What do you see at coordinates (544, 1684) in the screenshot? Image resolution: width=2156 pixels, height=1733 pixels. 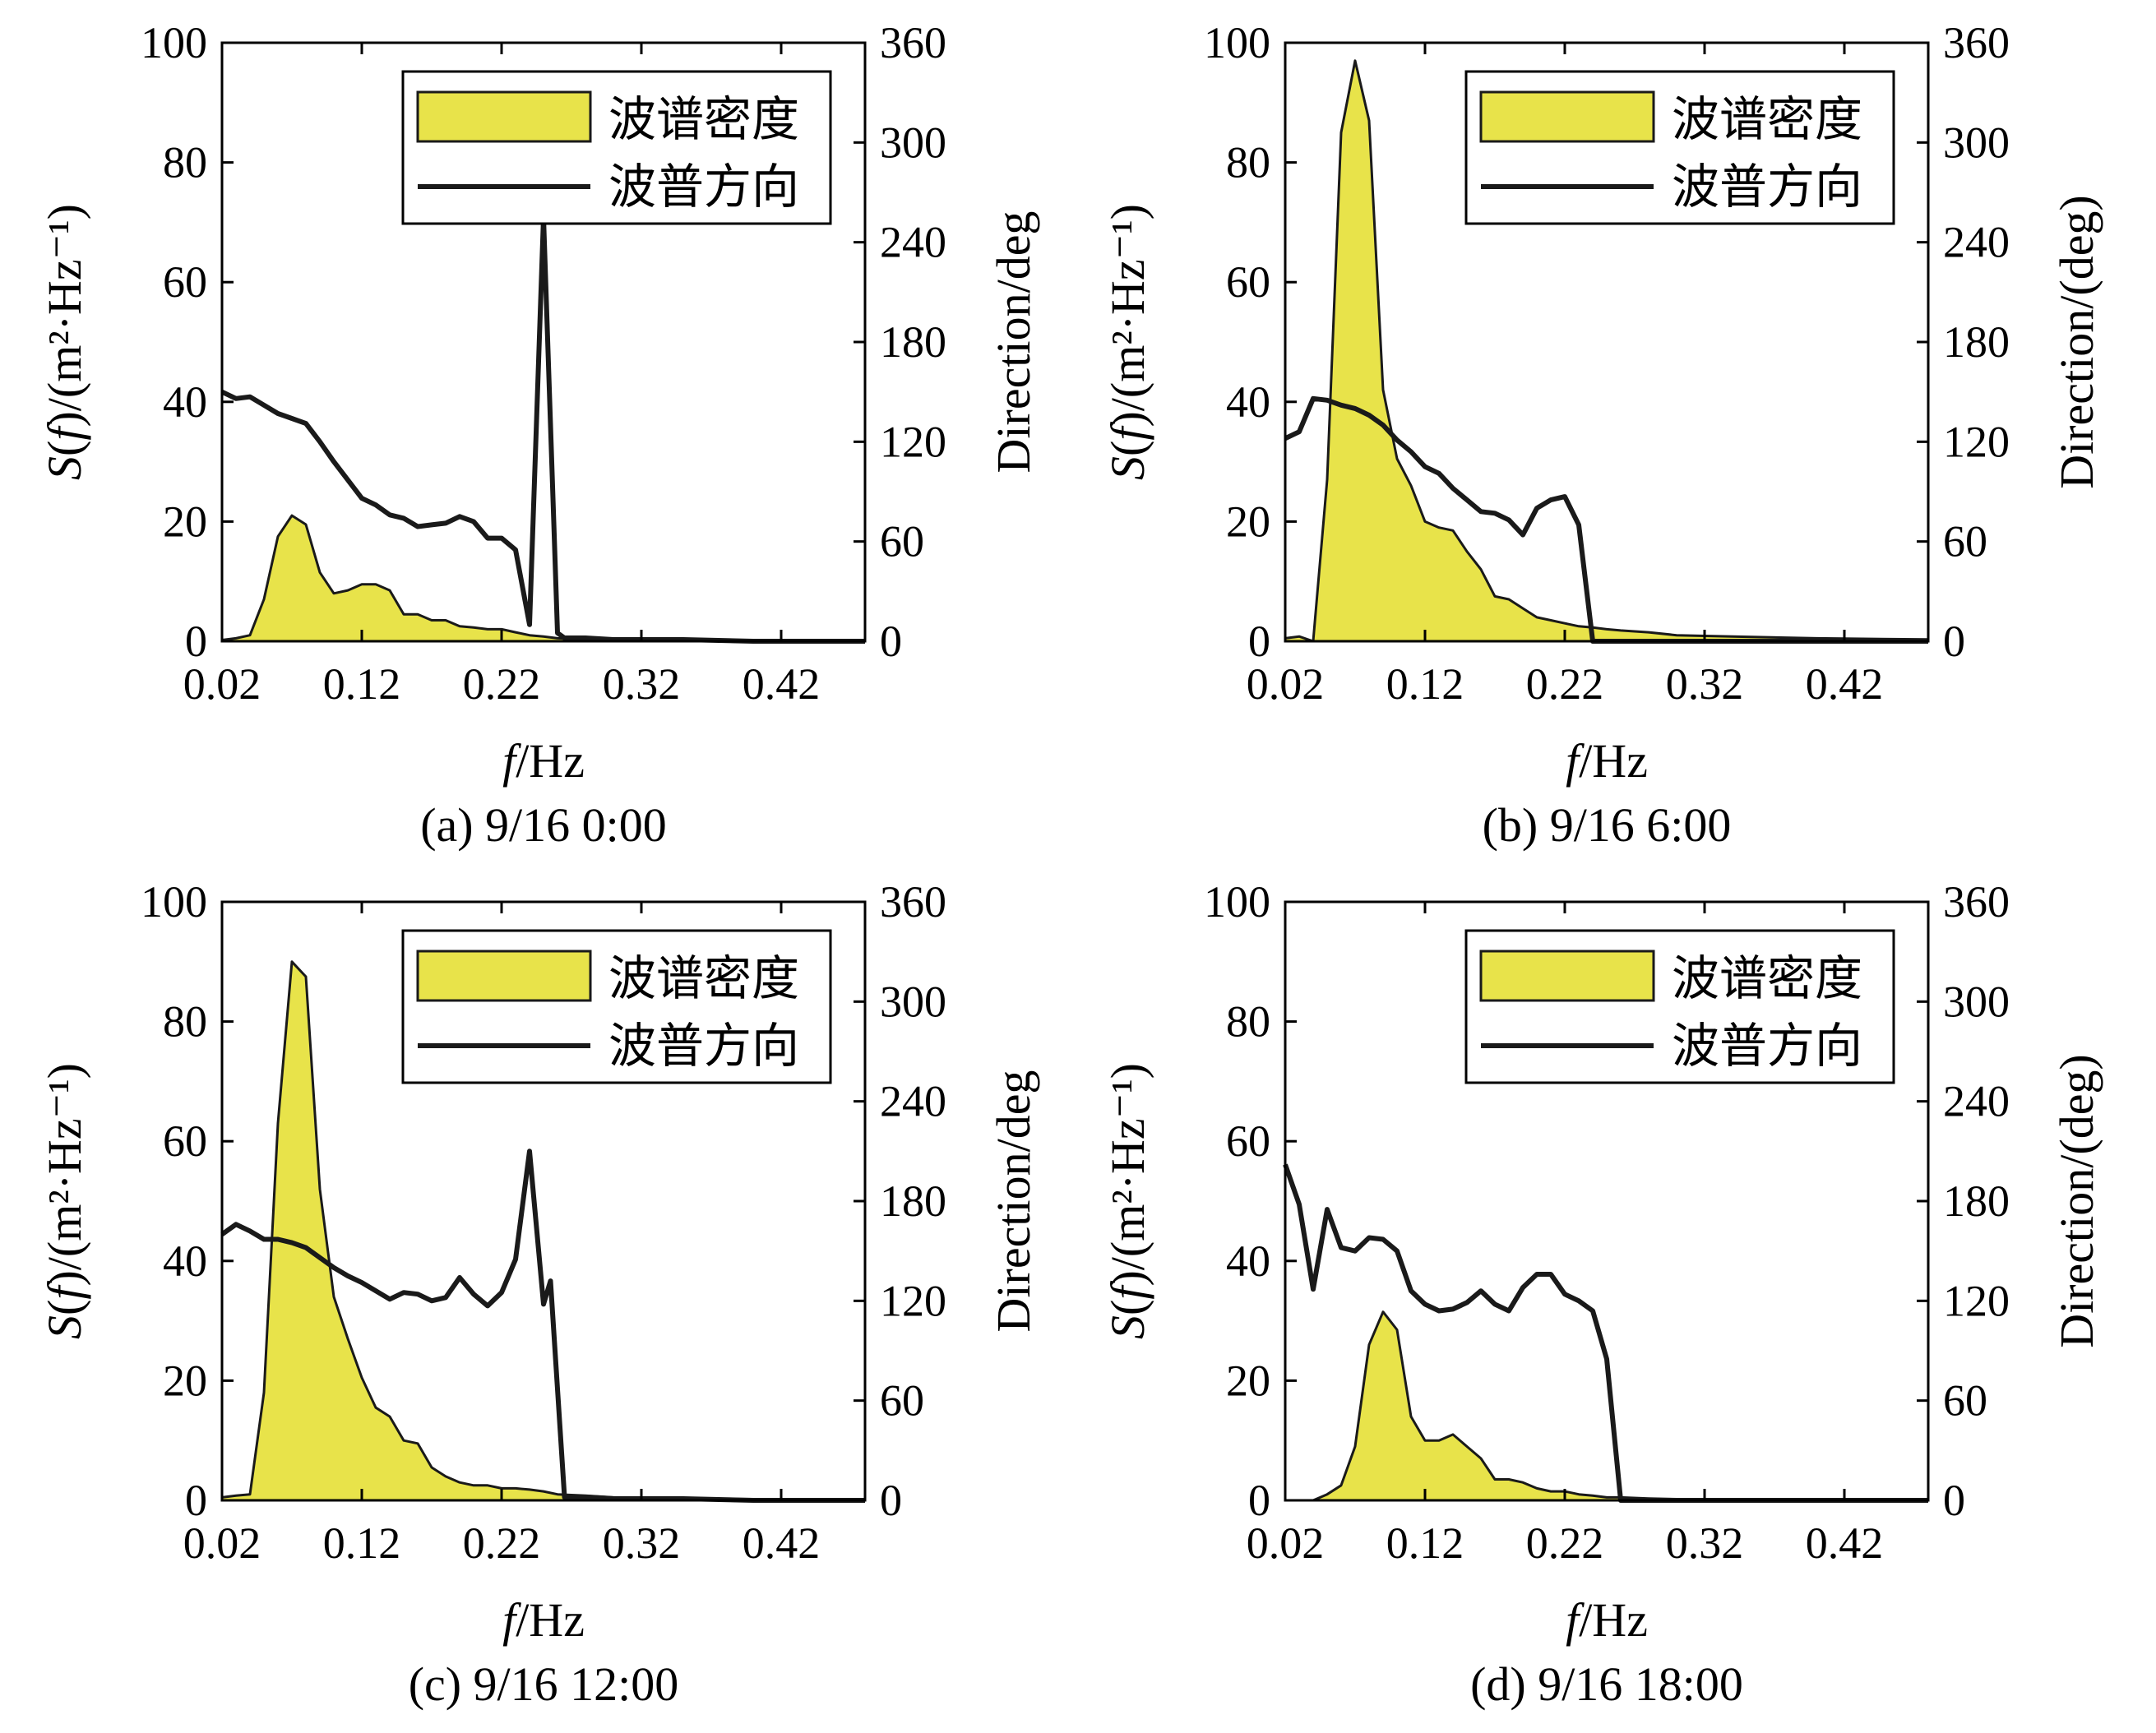 I see `panel-caption: (c) 9/16 12:00` at bounding box center [544, 1684].